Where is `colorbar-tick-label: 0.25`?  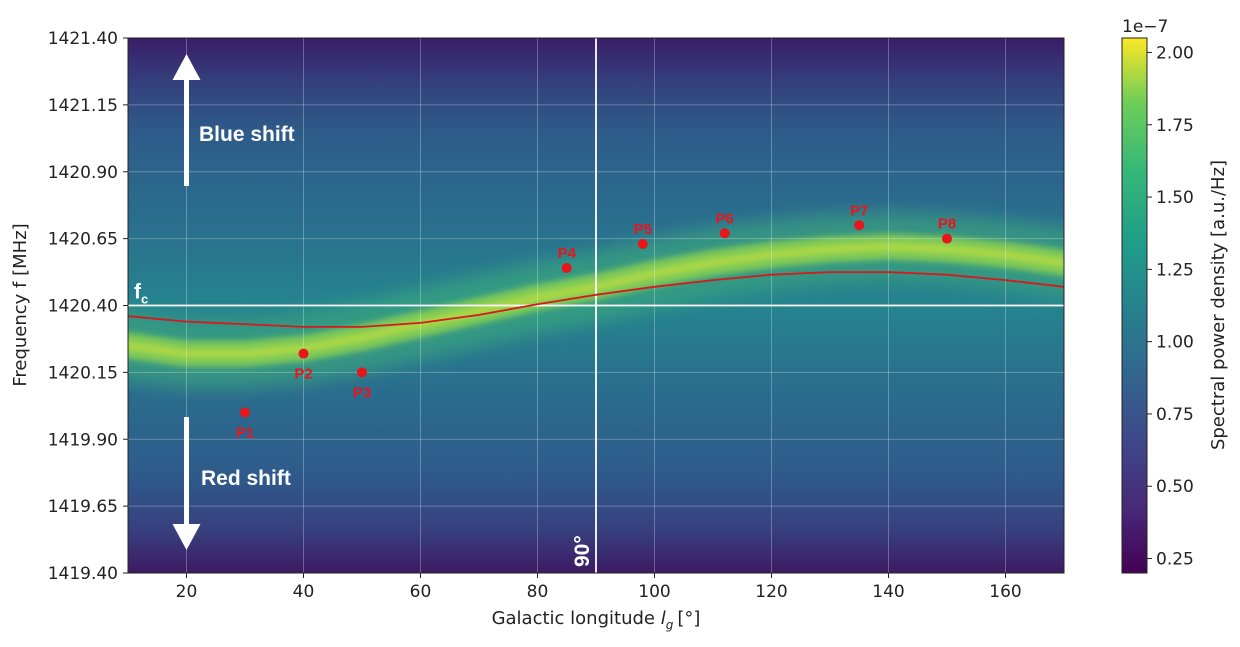 colorbar-tick-label: 0.25 is located at coordinates (1175, 560).